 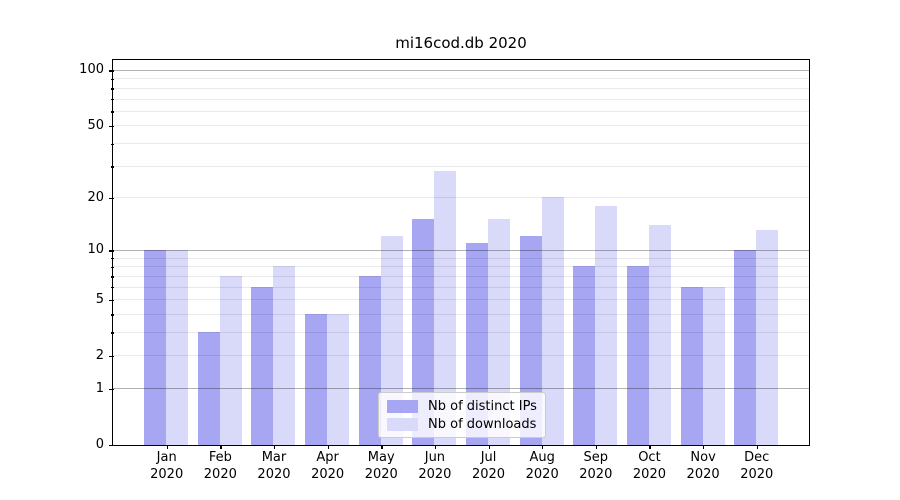 I want to click on legend-entry-label: Nb of downloads, so click(x=482, y=424).